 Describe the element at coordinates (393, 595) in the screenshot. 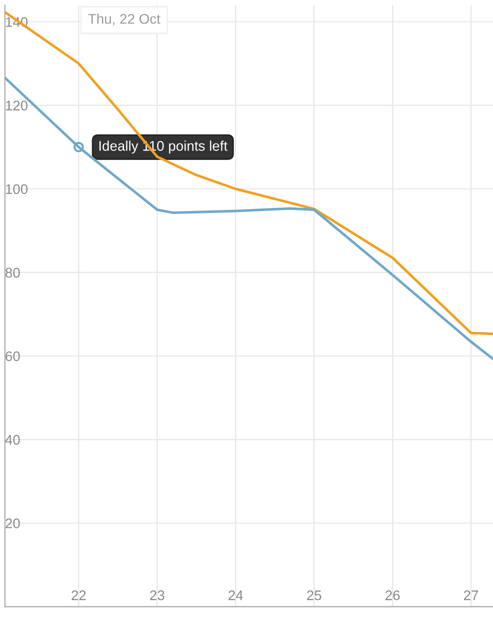

I see `x-tick-label: 26` at that location.